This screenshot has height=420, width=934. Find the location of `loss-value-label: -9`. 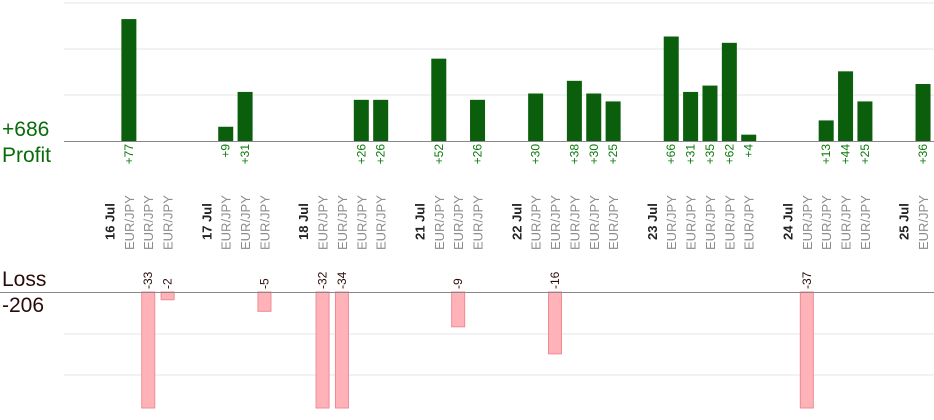

loss-value-label: -9 is located at coordinates (458, 283).